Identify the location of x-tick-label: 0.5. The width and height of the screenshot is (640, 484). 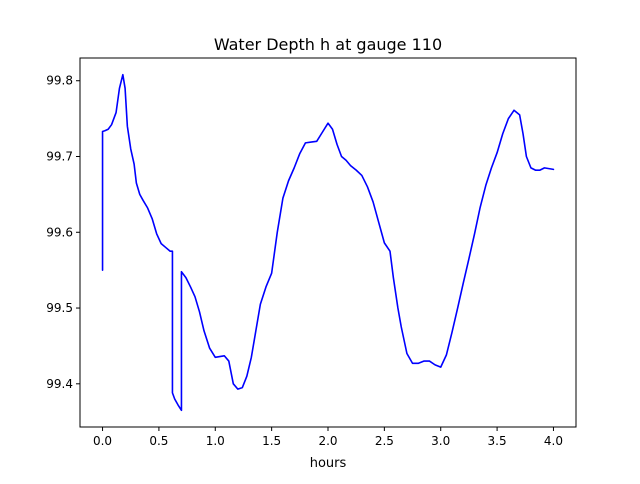
(158, 441).